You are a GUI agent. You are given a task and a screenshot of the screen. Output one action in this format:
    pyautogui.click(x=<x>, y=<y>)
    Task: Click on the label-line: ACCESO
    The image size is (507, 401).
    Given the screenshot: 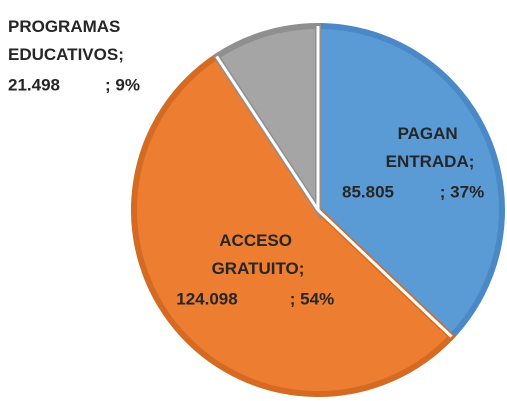 What is the action you would take?
    pyautogui.click(x=257, y=240)
    